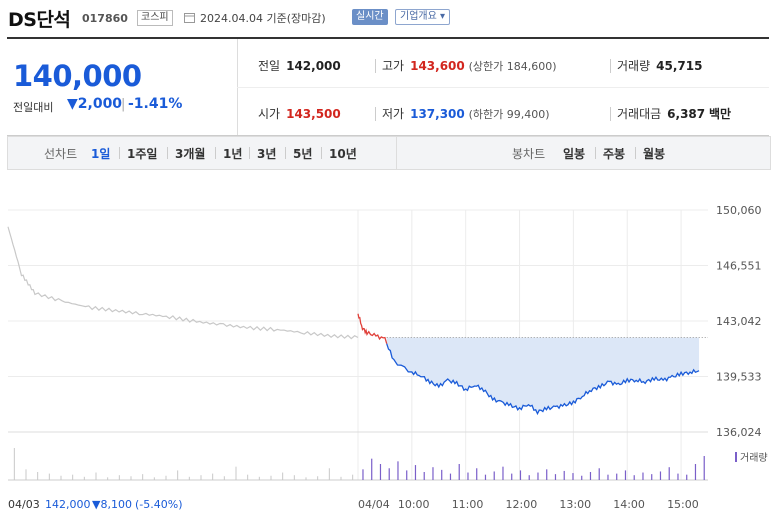 The height and width of the screenshot is (524, 773). Describe the element at coordinates (751, 458) in the screenshot. I see `volume-legend: 거래량` at that location.